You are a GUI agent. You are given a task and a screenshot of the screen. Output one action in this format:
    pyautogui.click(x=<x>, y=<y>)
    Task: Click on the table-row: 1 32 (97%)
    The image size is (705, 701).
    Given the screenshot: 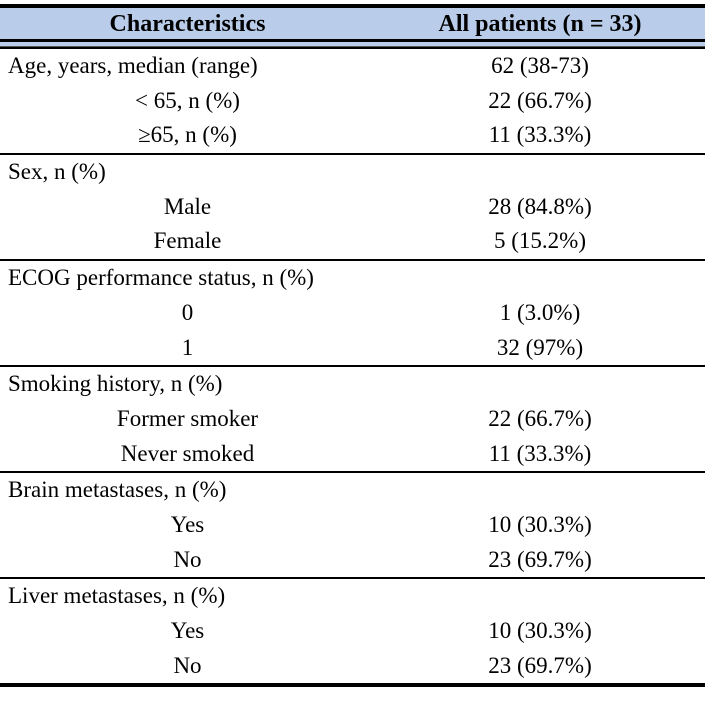 What is the action you would take?
    pyautogui.click(x=352, y=348)
    